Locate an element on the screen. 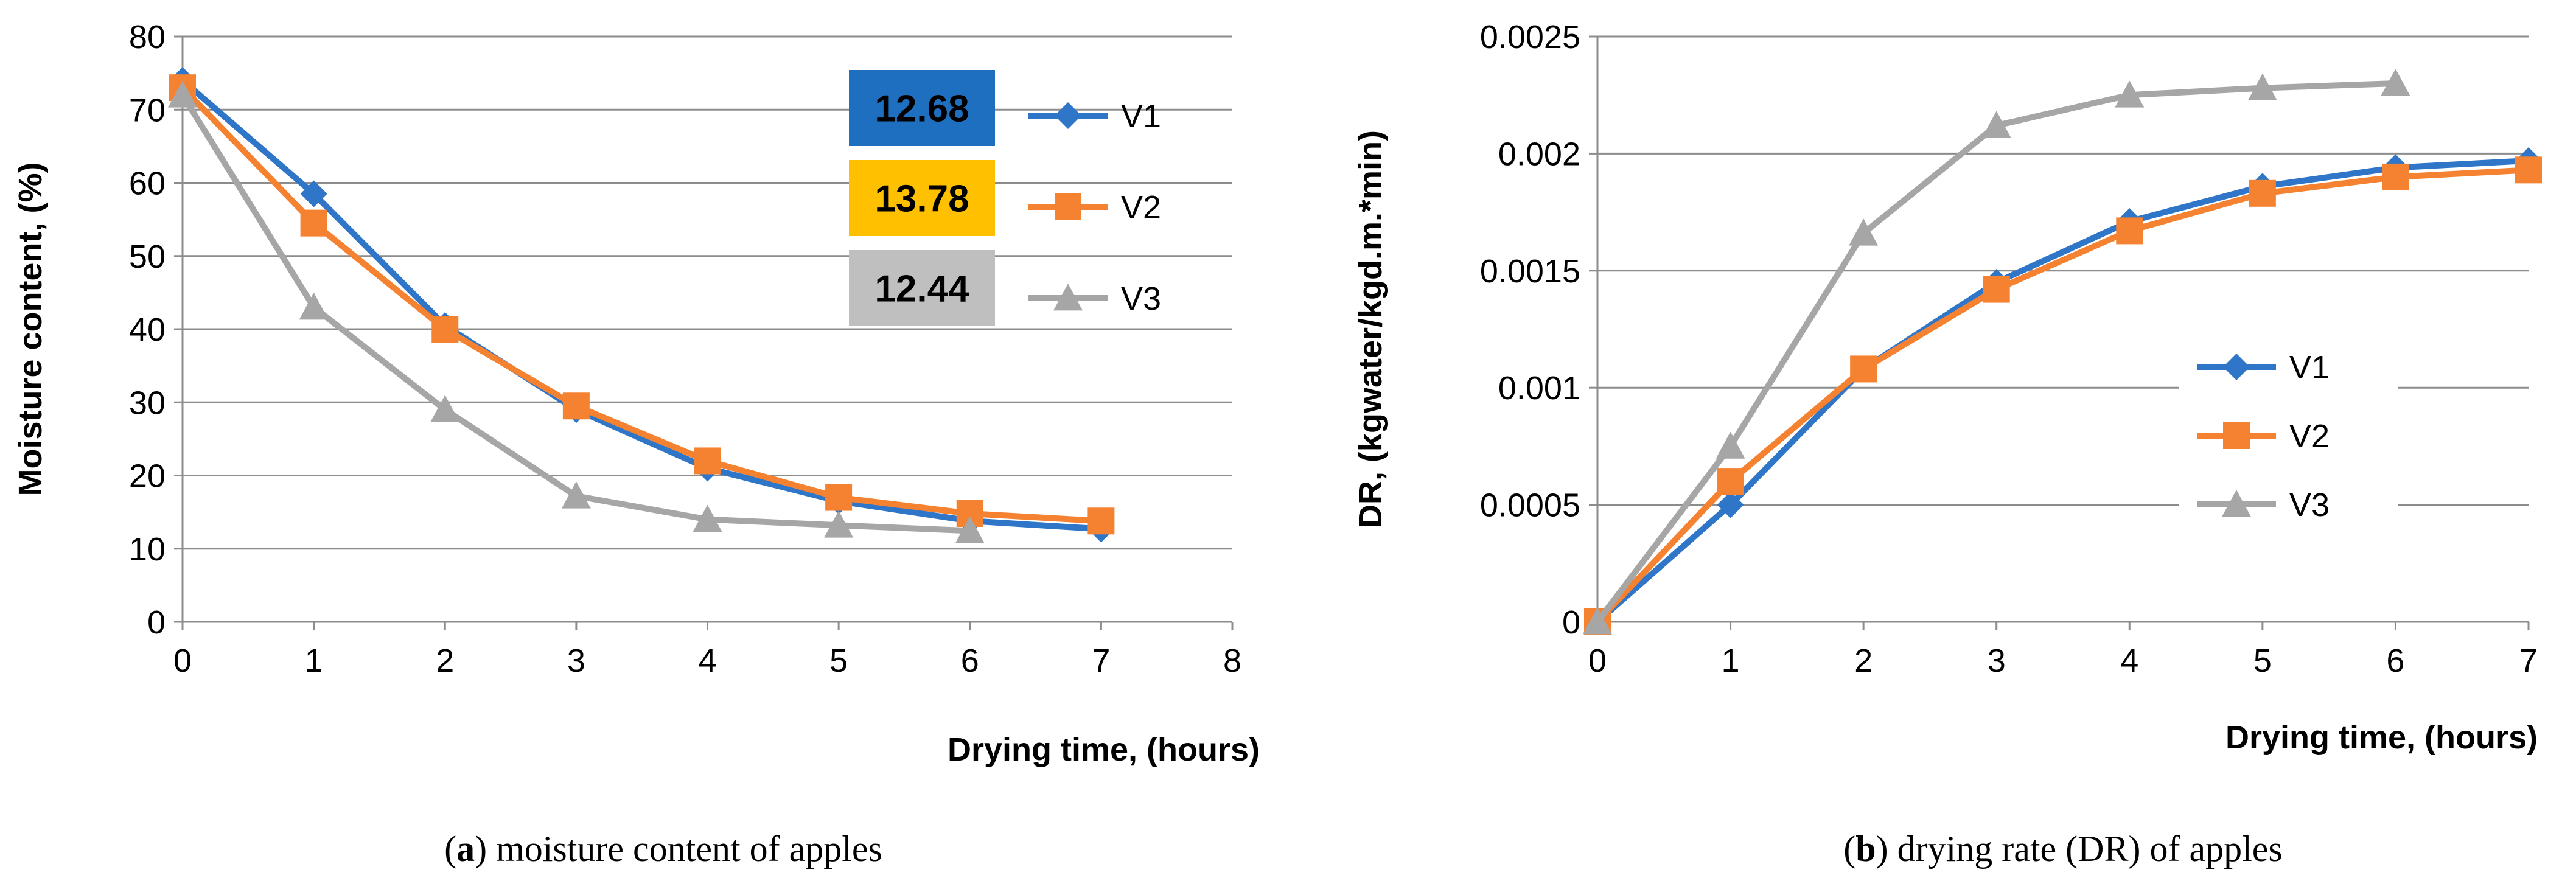 Image resolution: width=2576 pixels, height=892 pixels. y-tick-label: 10 is located at coordinates (147, 549).